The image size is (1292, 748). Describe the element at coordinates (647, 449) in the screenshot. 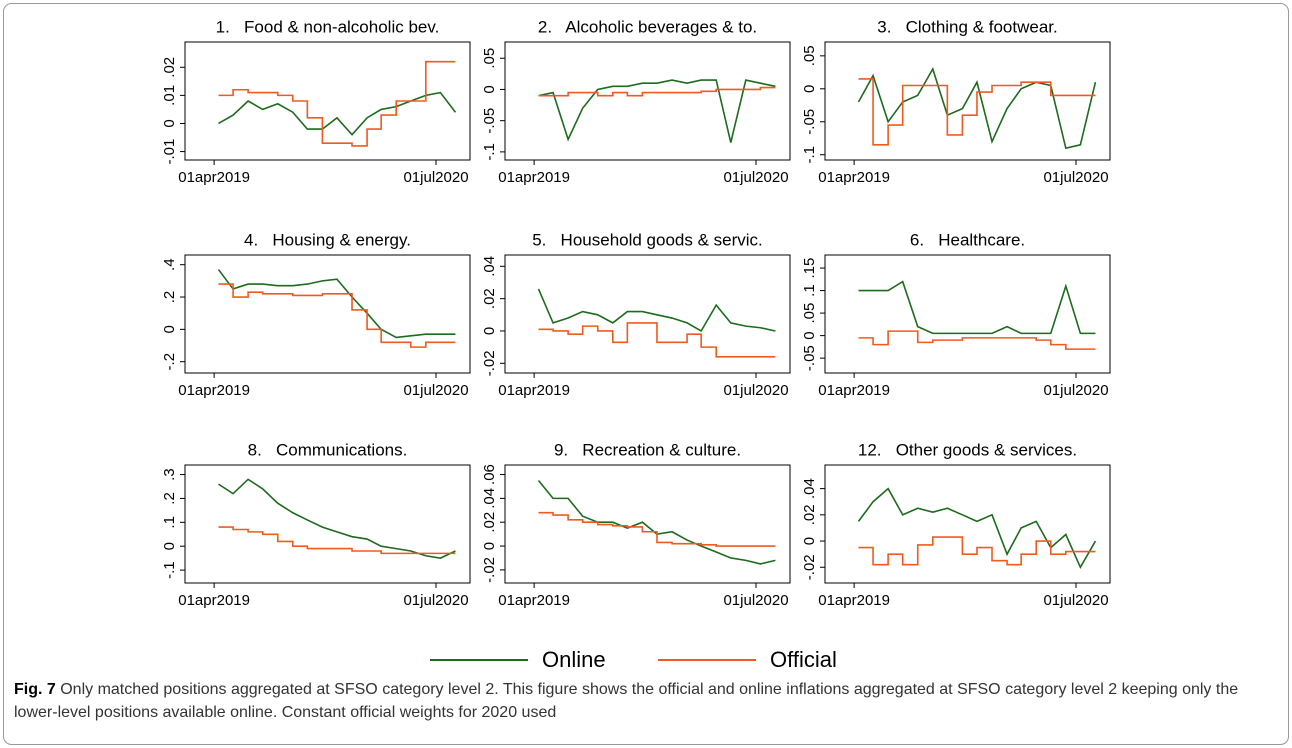

I see `panel-title: 9. Recreation & culture.` at that location.